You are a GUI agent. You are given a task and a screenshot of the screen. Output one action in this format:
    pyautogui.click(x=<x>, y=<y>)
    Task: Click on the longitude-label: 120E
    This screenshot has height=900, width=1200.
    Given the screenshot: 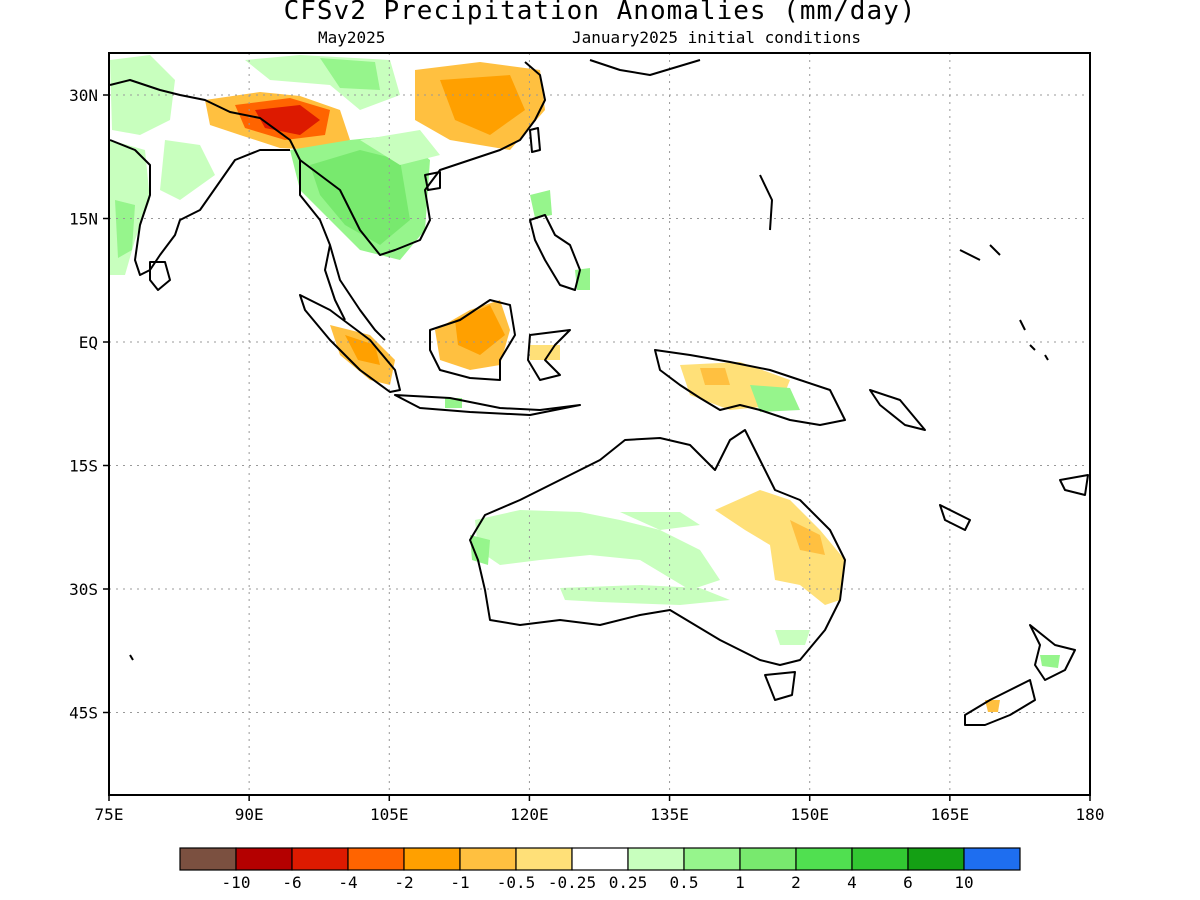 What is the action you would take?
    pyautogui.click(x=529, y=814)
    